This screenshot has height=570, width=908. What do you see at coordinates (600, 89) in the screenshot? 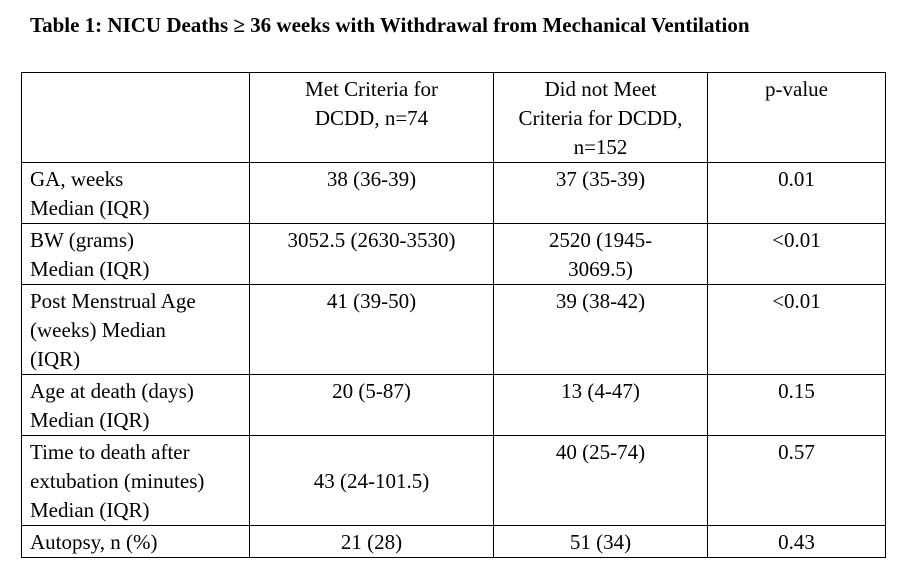
I see `header-text: Did not Meet` at bounding box center [600, 89].